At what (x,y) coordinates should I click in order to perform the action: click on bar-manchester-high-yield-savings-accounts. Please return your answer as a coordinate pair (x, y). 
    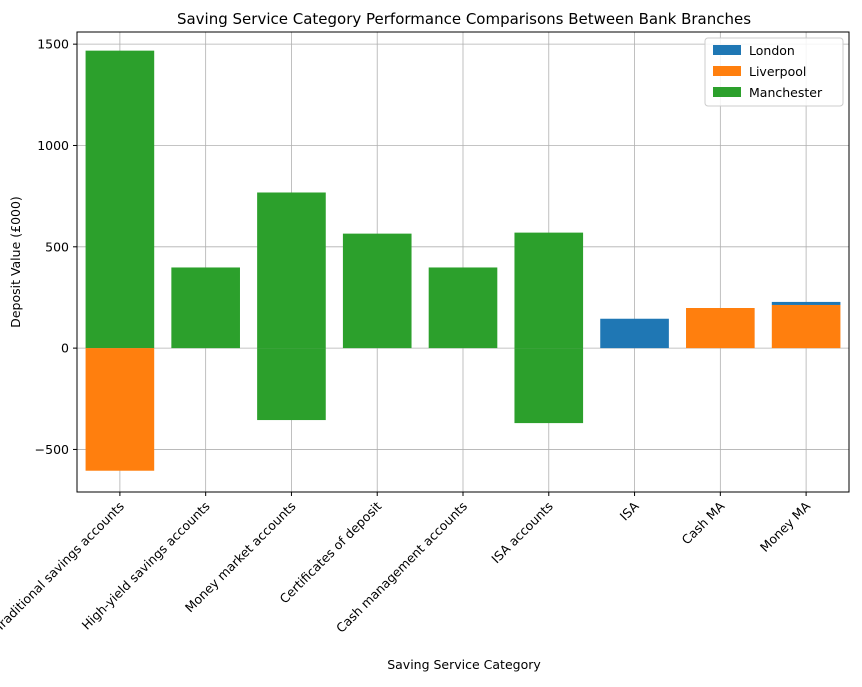
    Looking at the image, I should click on (205, 308).